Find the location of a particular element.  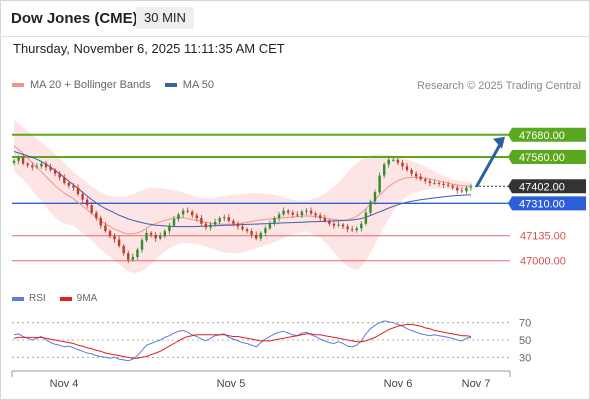

level-label-resistance: 47680.00 is located at coordinates (542, 136).